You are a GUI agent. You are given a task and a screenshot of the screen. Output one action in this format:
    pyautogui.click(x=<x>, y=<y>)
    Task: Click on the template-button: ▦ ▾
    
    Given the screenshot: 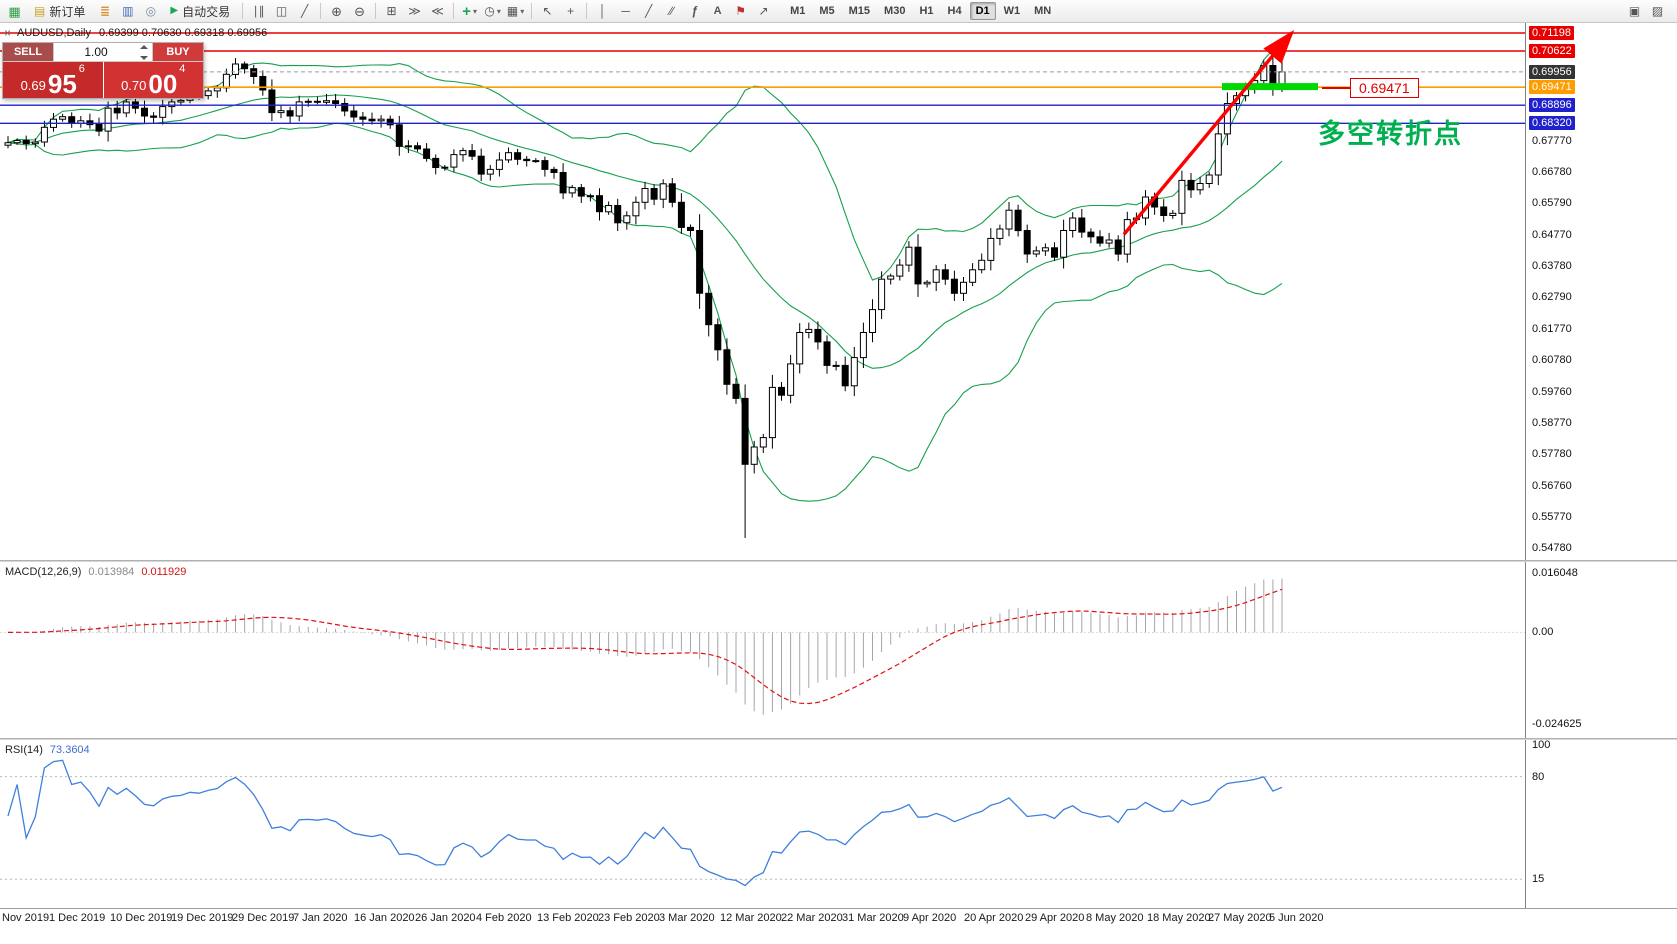 What is the action you would take?
    pyautogui.click(x=515, y=11)
    